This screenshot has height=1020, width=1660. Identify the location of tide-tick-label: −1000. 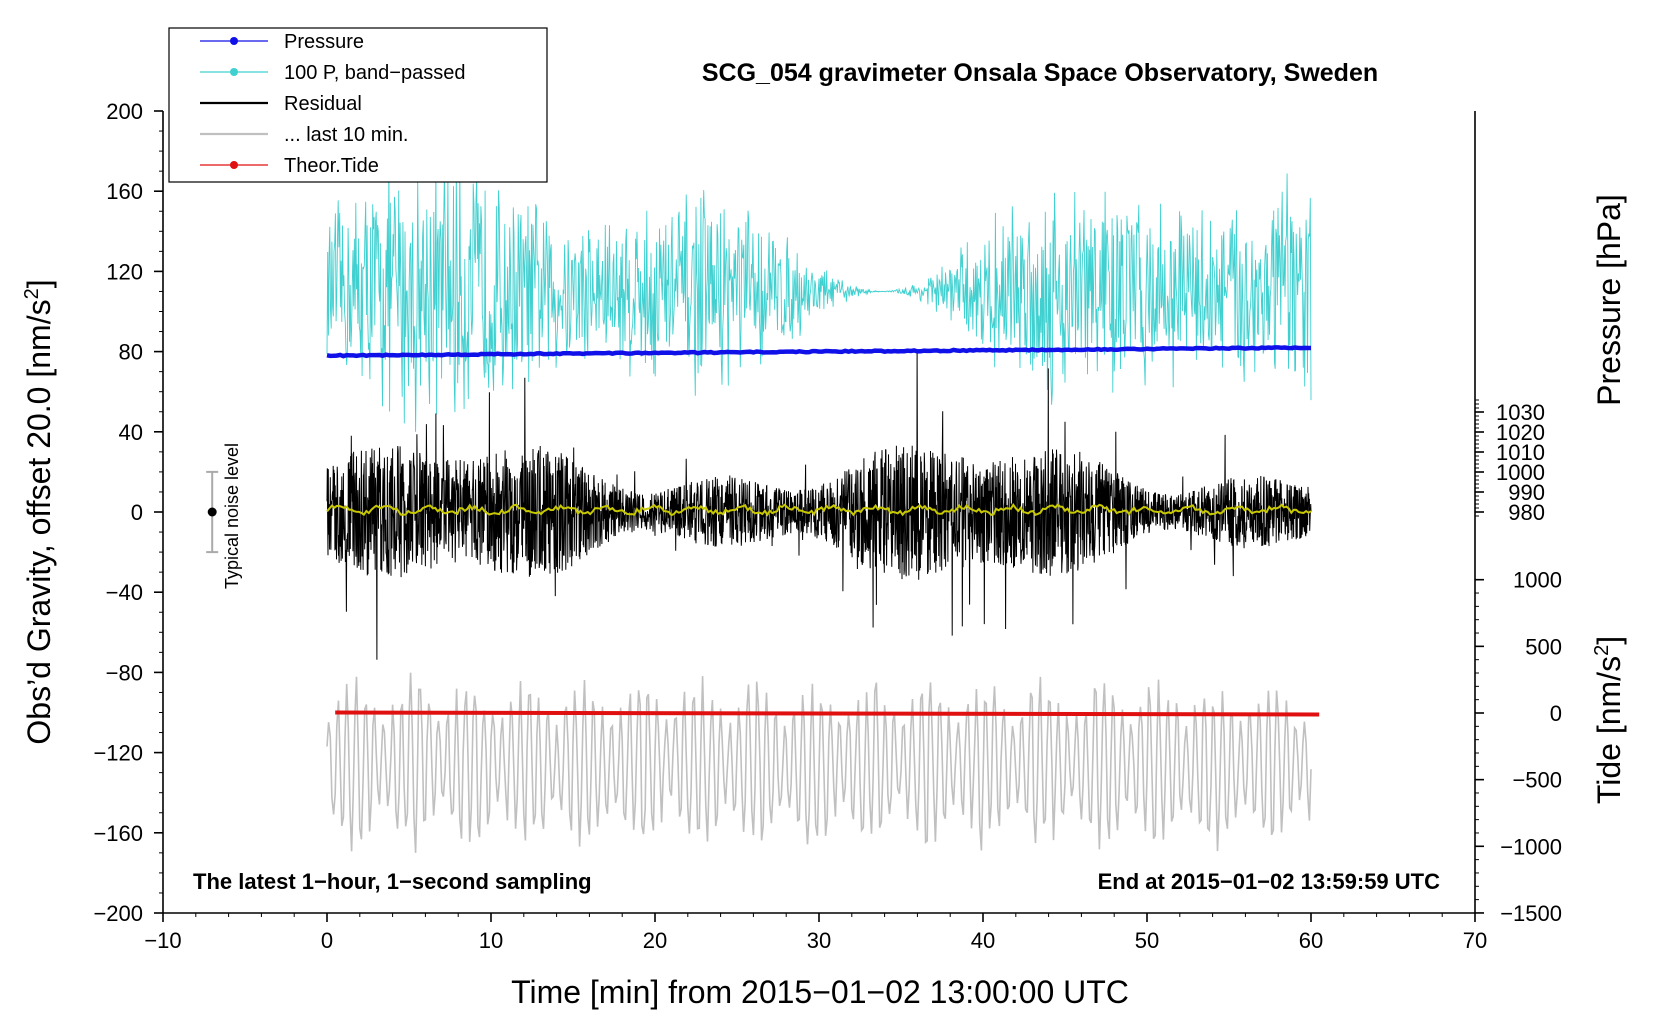
(1531, 846).